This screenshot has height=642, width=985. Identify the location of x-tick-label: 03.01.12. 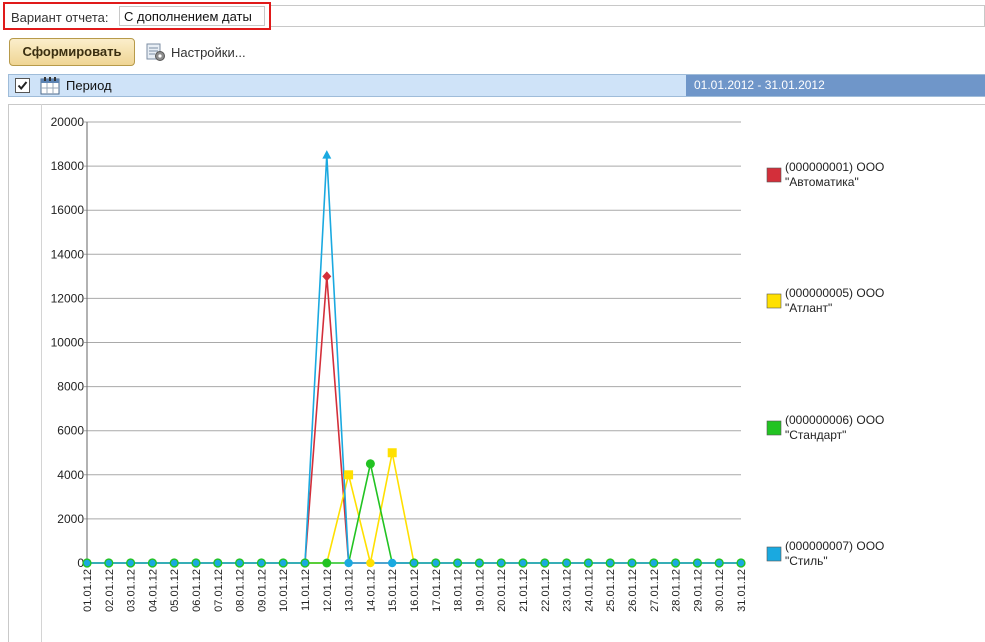
(132, 590).